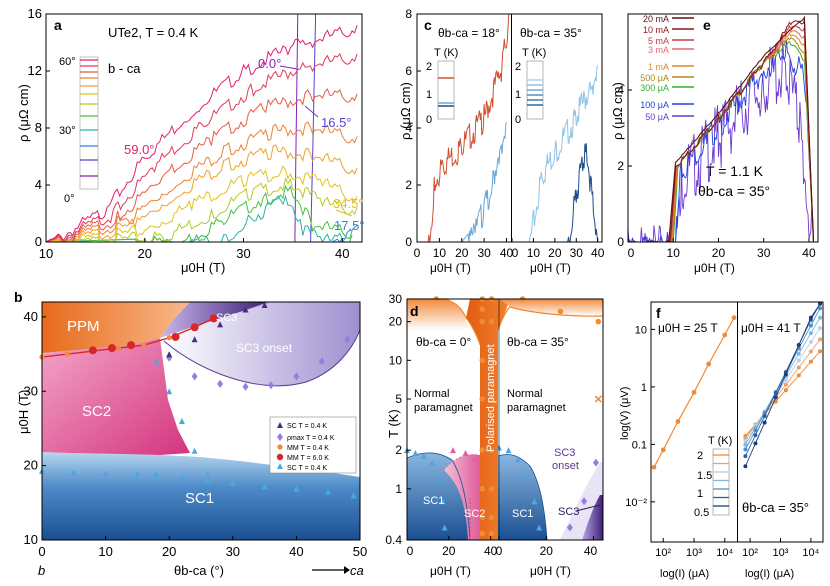 This screenshot has height=586, width=830. Describe the element at coordinates (442, 501) in the screenshot. I see `panel-d-sc1-point` at that location.